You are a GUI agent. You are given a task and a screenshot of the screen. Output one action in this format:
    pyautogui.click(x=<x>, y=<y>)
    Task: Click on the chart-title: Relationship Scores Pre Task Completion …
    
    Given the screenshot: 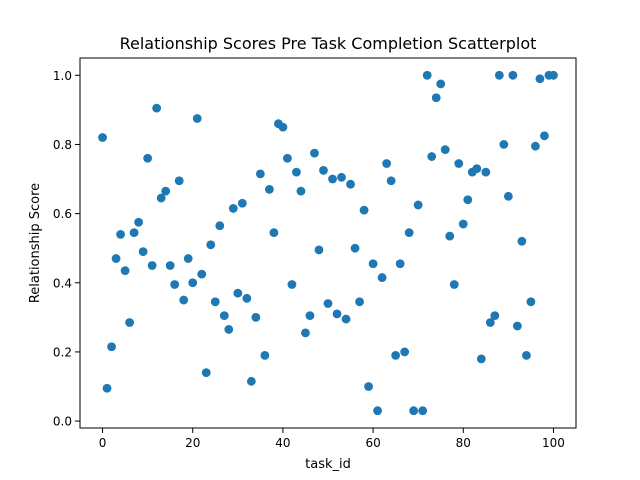 What is the action you would take?
    pyautogui.click(x=328, y=43)
    